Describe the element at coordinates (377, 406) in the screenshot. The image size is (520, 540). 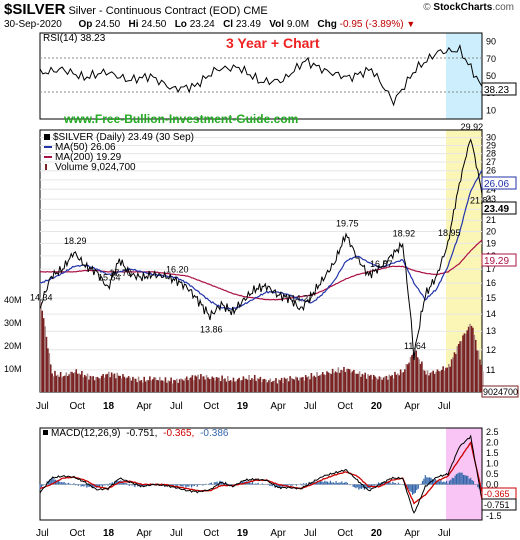
I see `x-tick-label: 20` at that location.